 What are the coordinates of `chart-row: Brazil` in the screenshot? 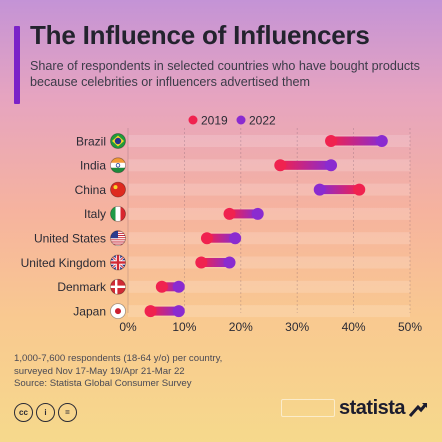 It's located at (232, 141).